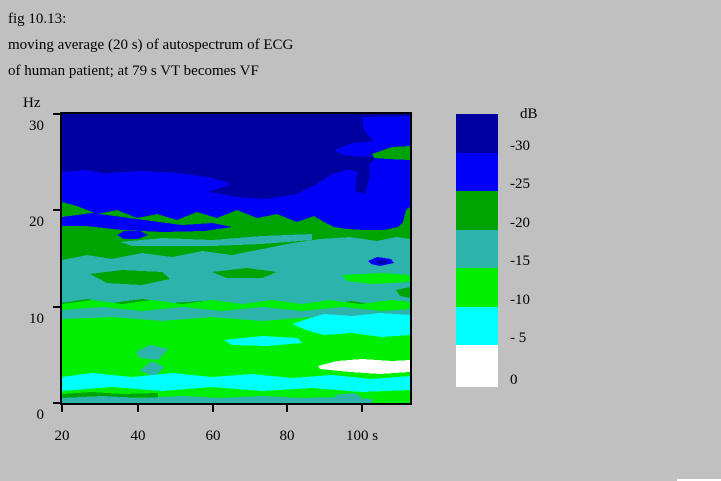 The width and height of the screenshot is (721, 481). What do you see at coordinates (520, 261) in the screenshot?
I see `legend-value-label: -15` at bounding box center [520, 261].